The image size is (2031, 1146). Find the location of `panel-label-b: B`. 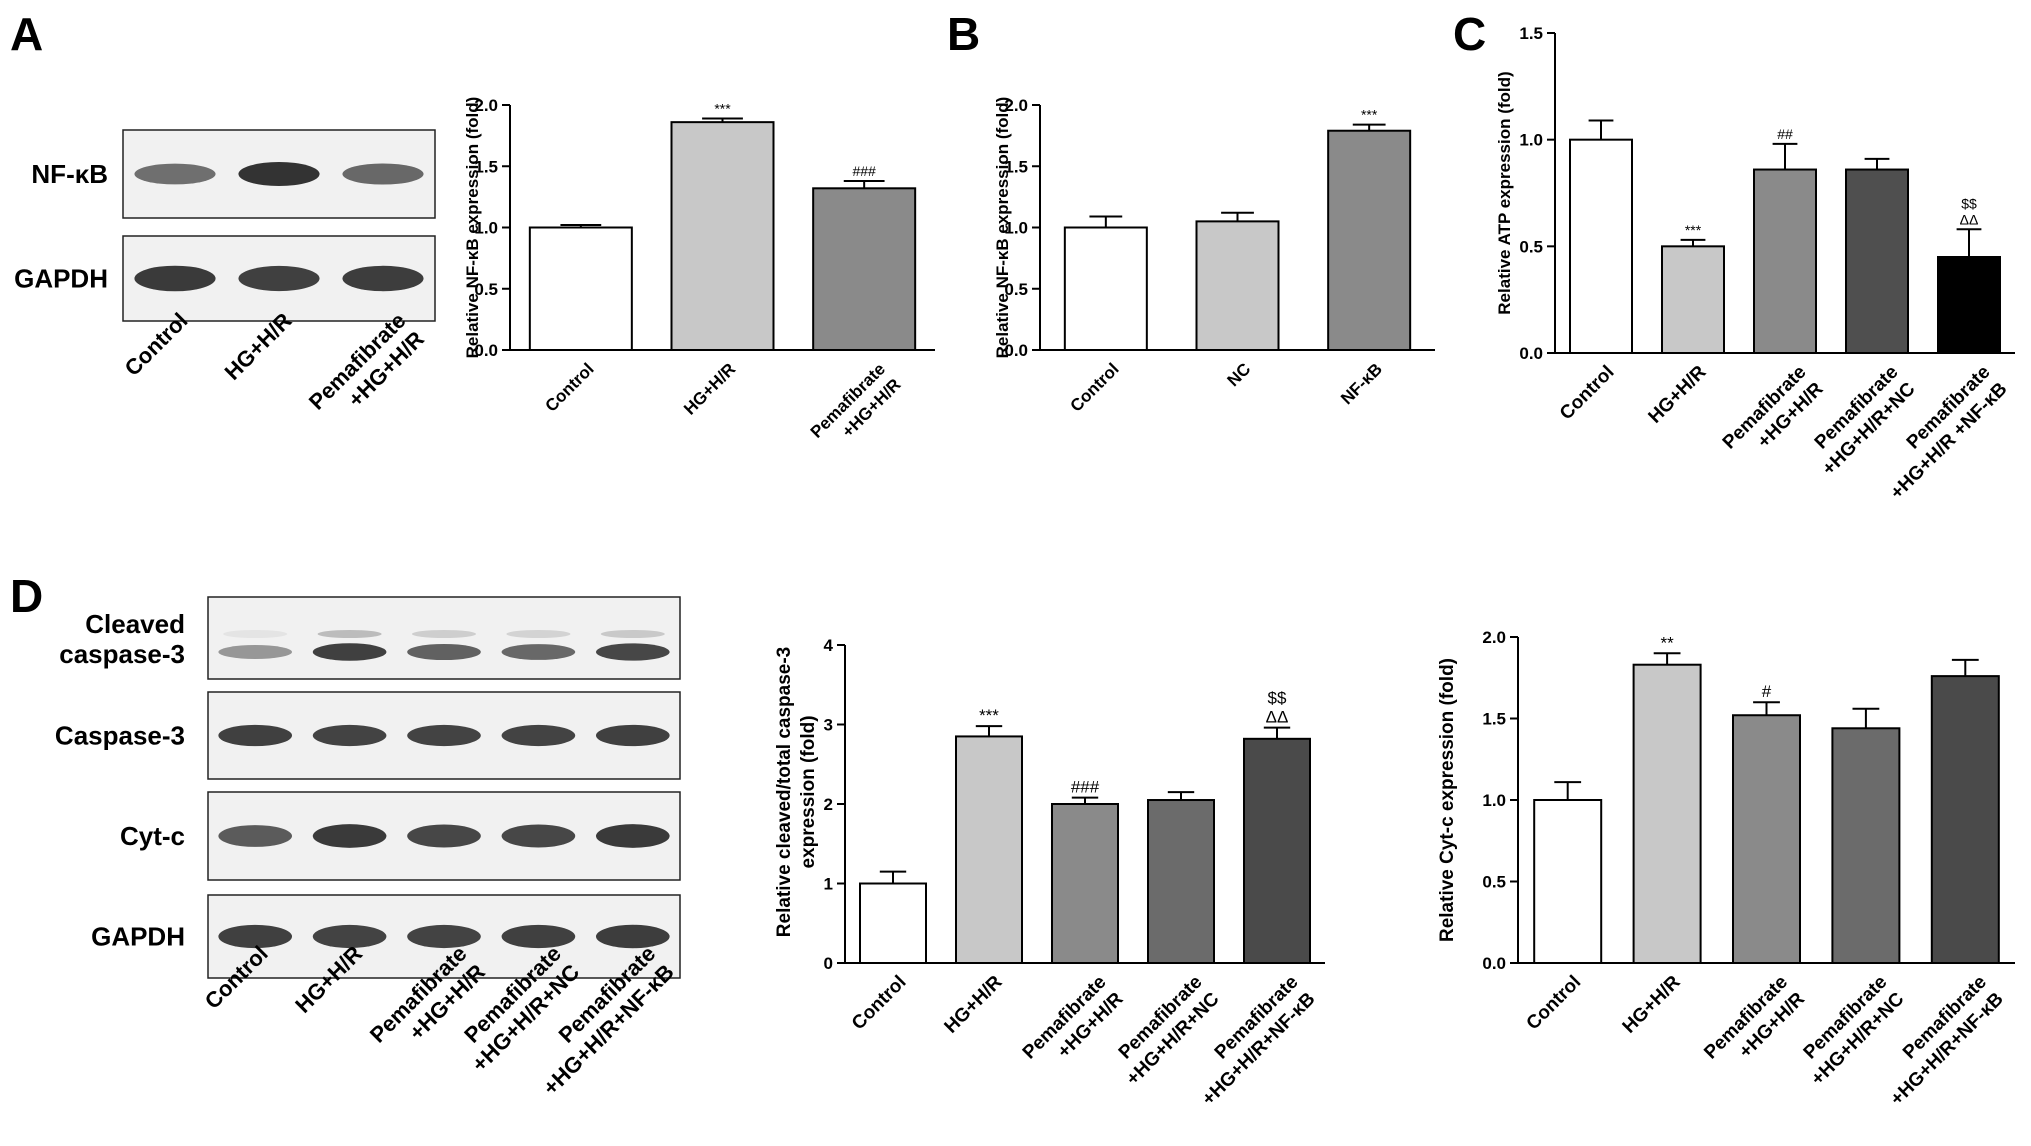

panel-label-b: B is located at coordinates (963, 34).